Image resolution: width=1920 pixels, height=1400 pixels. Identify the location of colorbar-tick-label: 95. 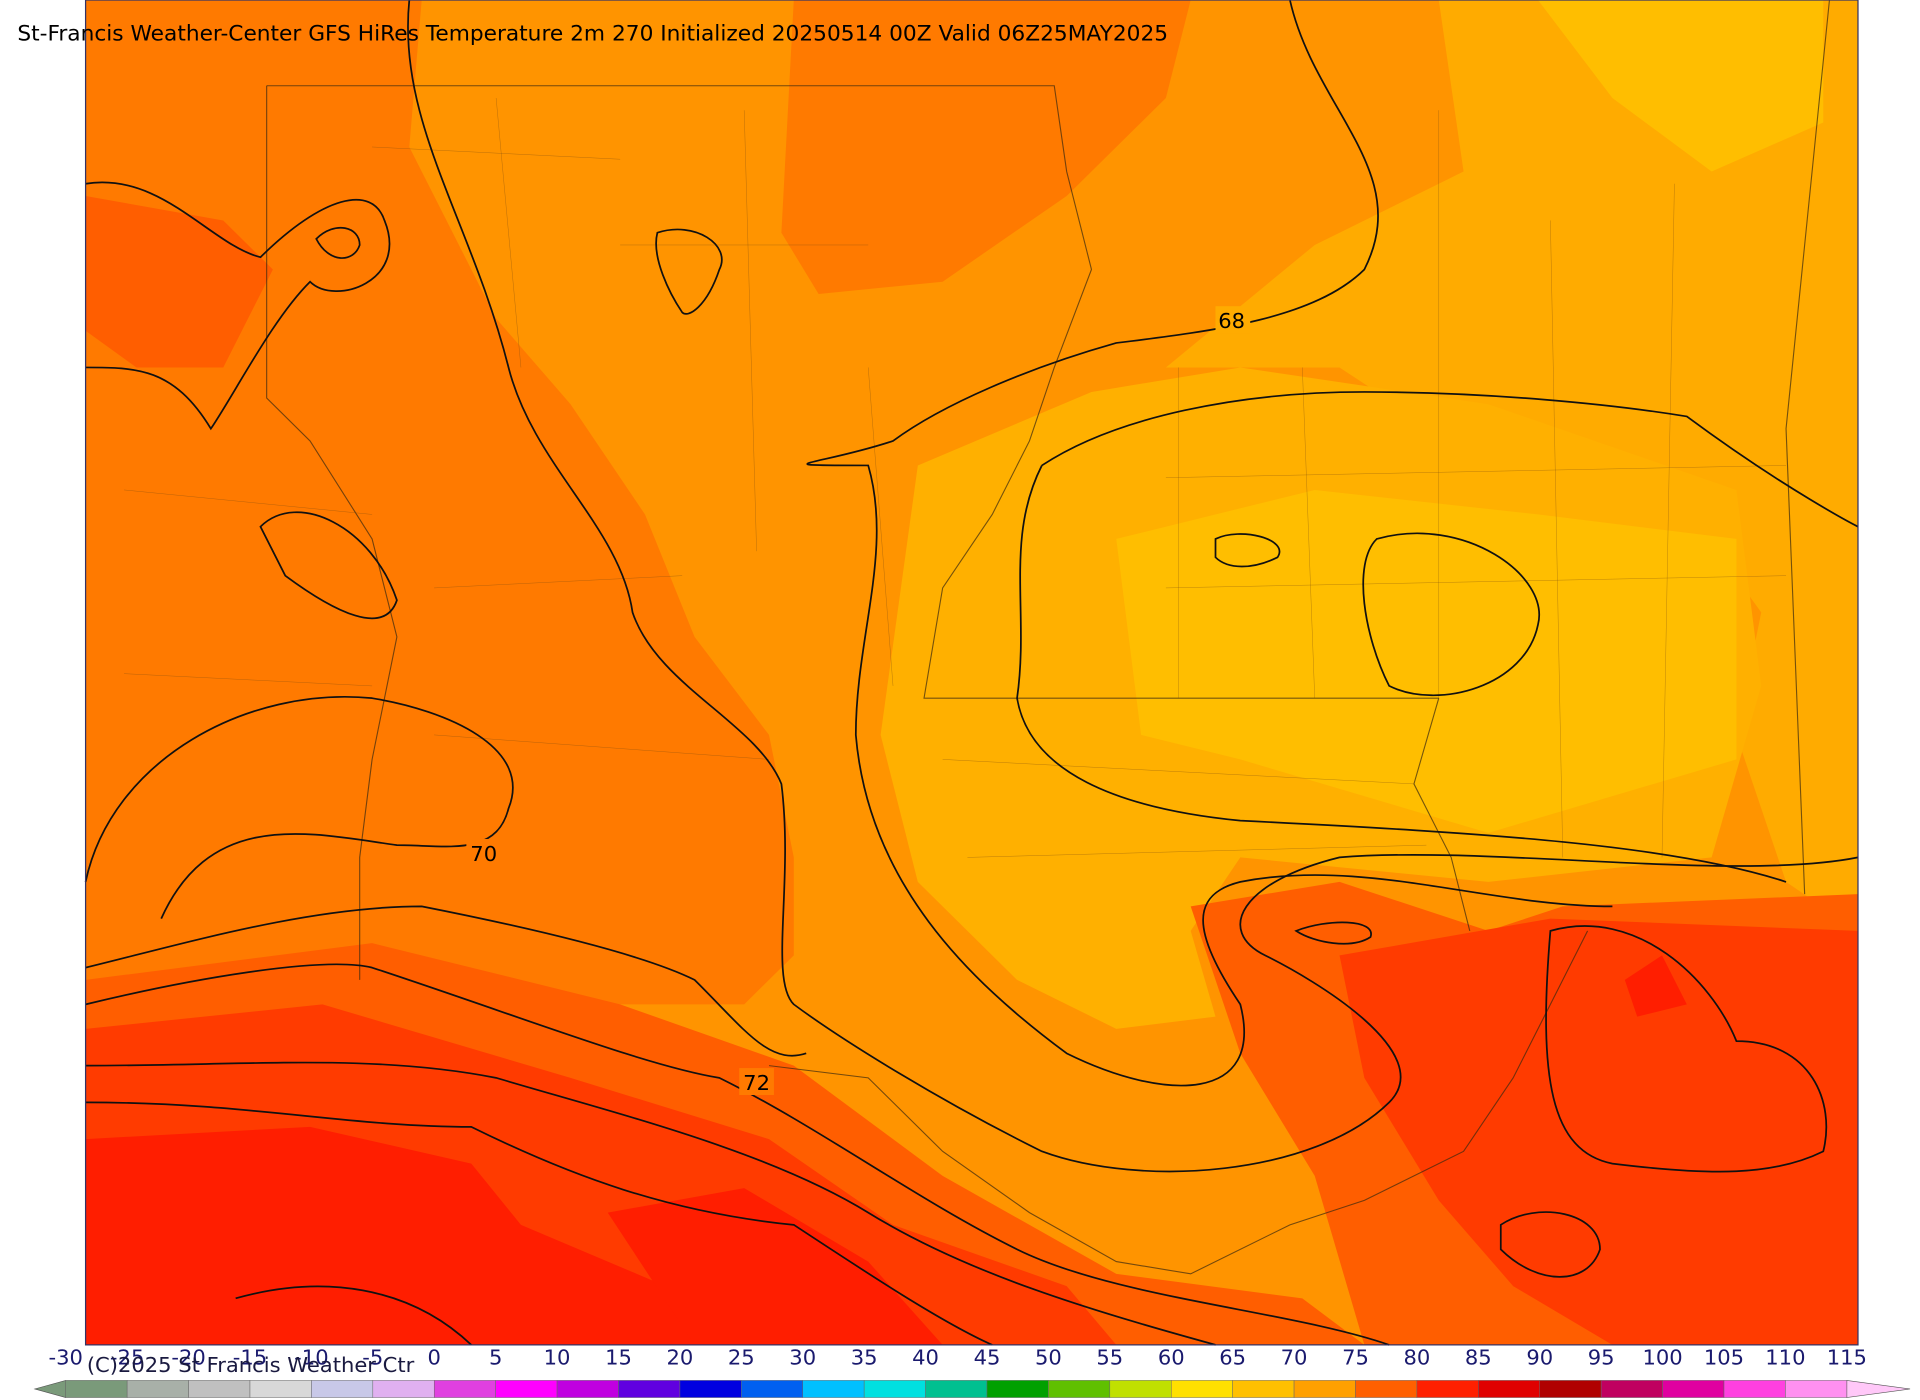
(1601, 1358).